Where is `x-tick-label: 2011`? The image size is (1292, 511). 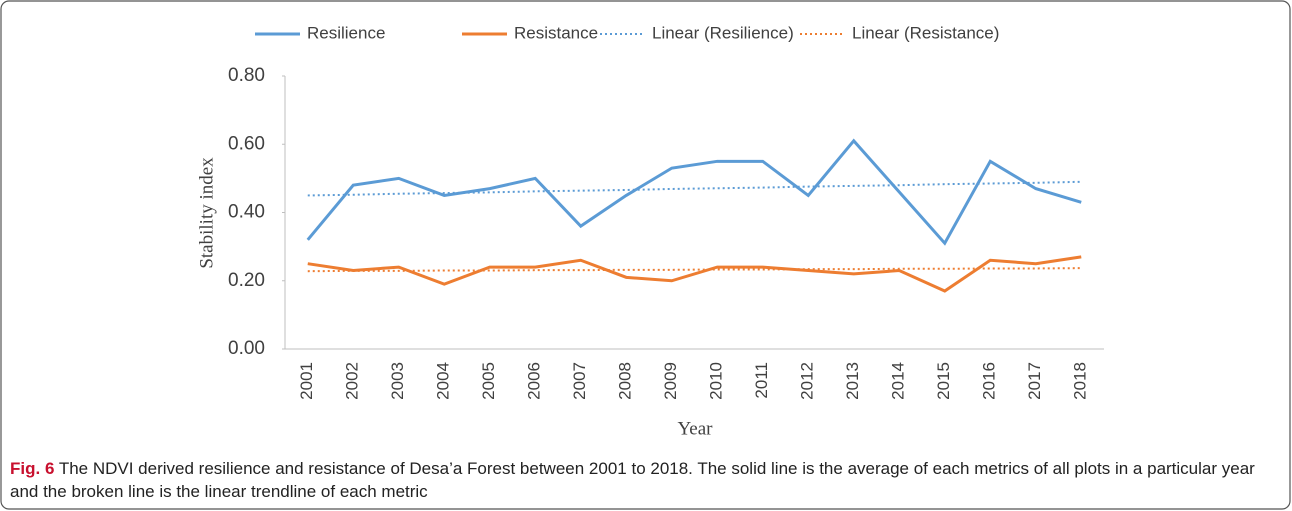 x-tick-label: 2011 is located at coordinates (761, 380).